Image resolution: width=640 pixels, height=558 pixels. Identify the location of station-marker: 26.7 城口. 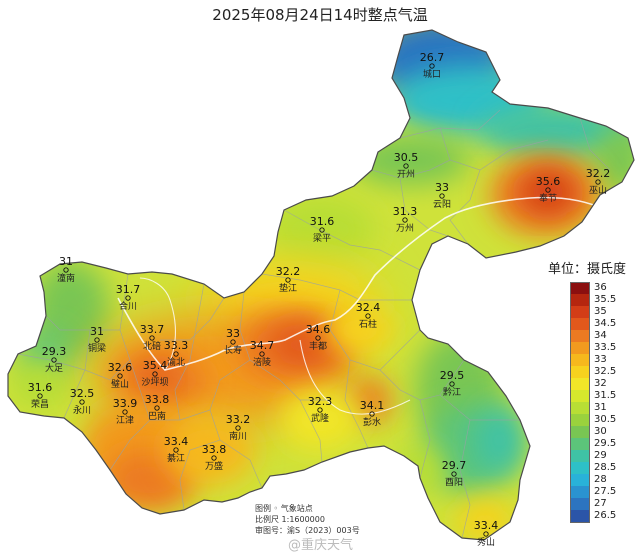
(432, 65).